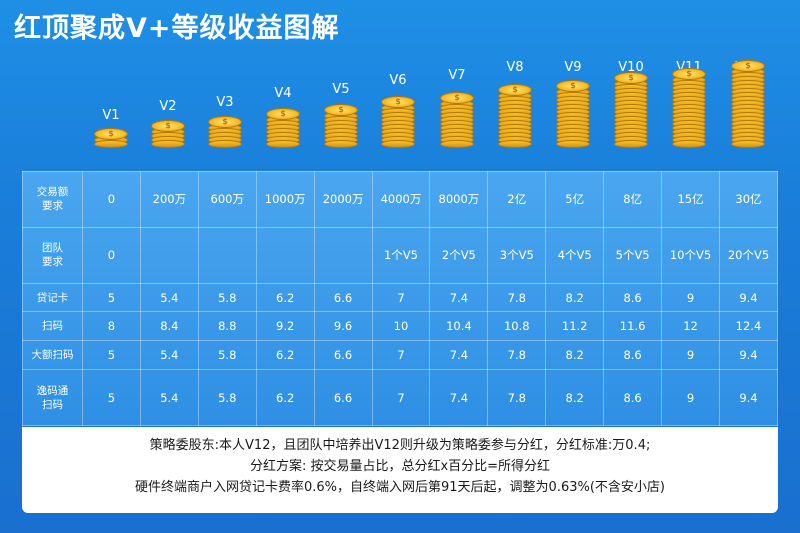 The height and width of the screenshot is (533, 800). Describe the element at coordinates (573, 67) in the screenshot. I see `level-label: V9` at that location.